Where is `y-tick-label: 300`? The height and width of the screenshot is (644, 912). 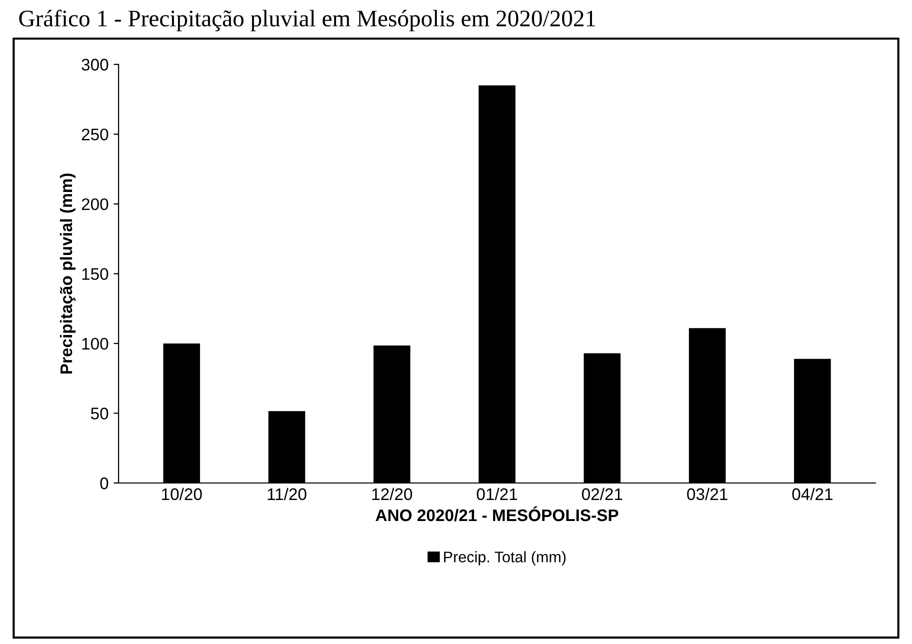
y-tick-label: 300 is located at coordinates (95, 64).